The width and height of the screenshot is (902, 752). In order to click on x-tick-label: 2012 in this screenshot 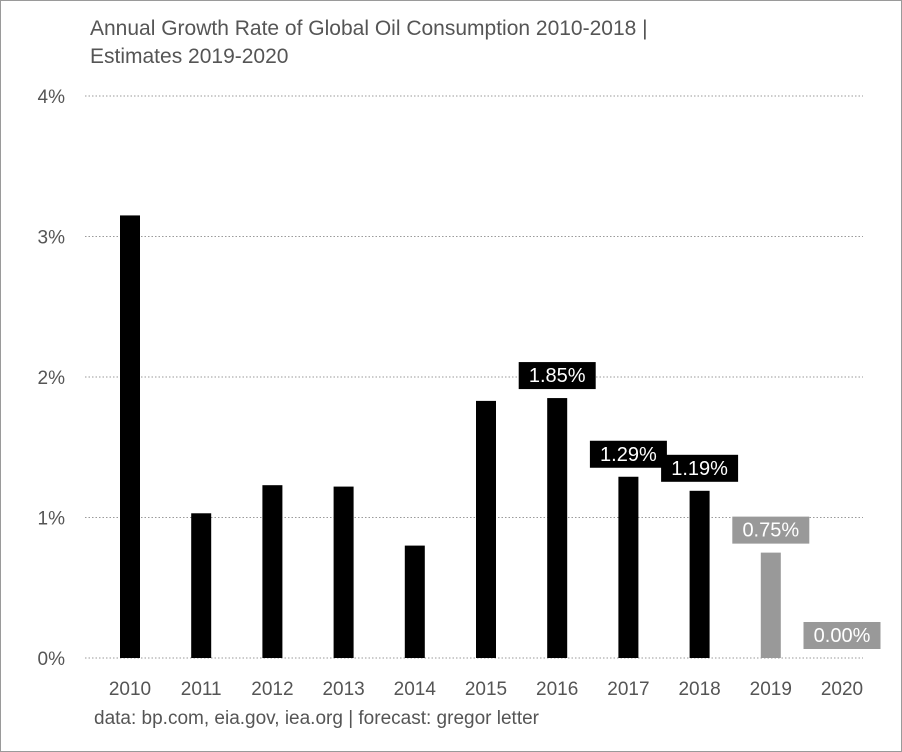, I will do `click(272, 689)`.